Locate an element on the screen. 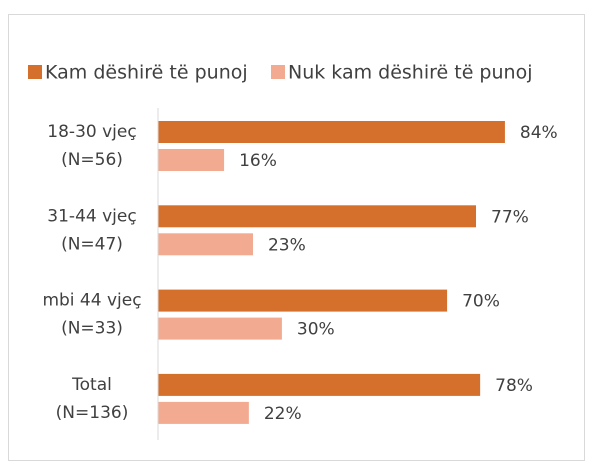 Image resolution: width=595 pixels, height=462 pixels. data-label: 23% is located at coordinates (287, 245).